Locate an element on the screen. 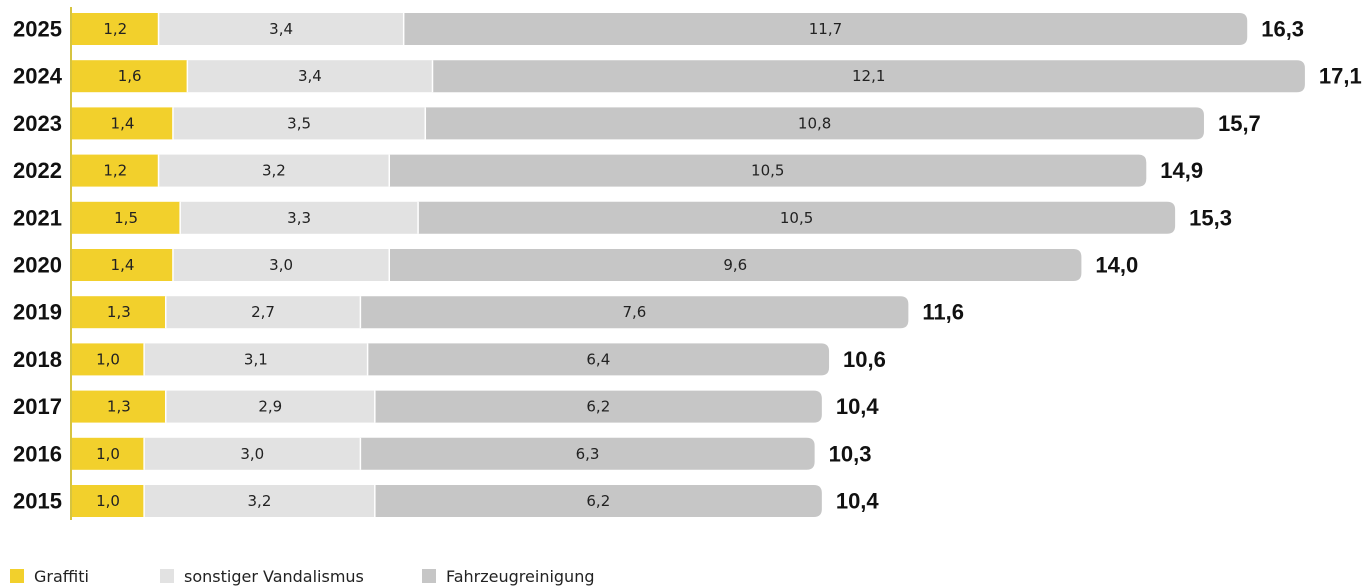  total-label: 10,3 is located at coordinates (850, 453).